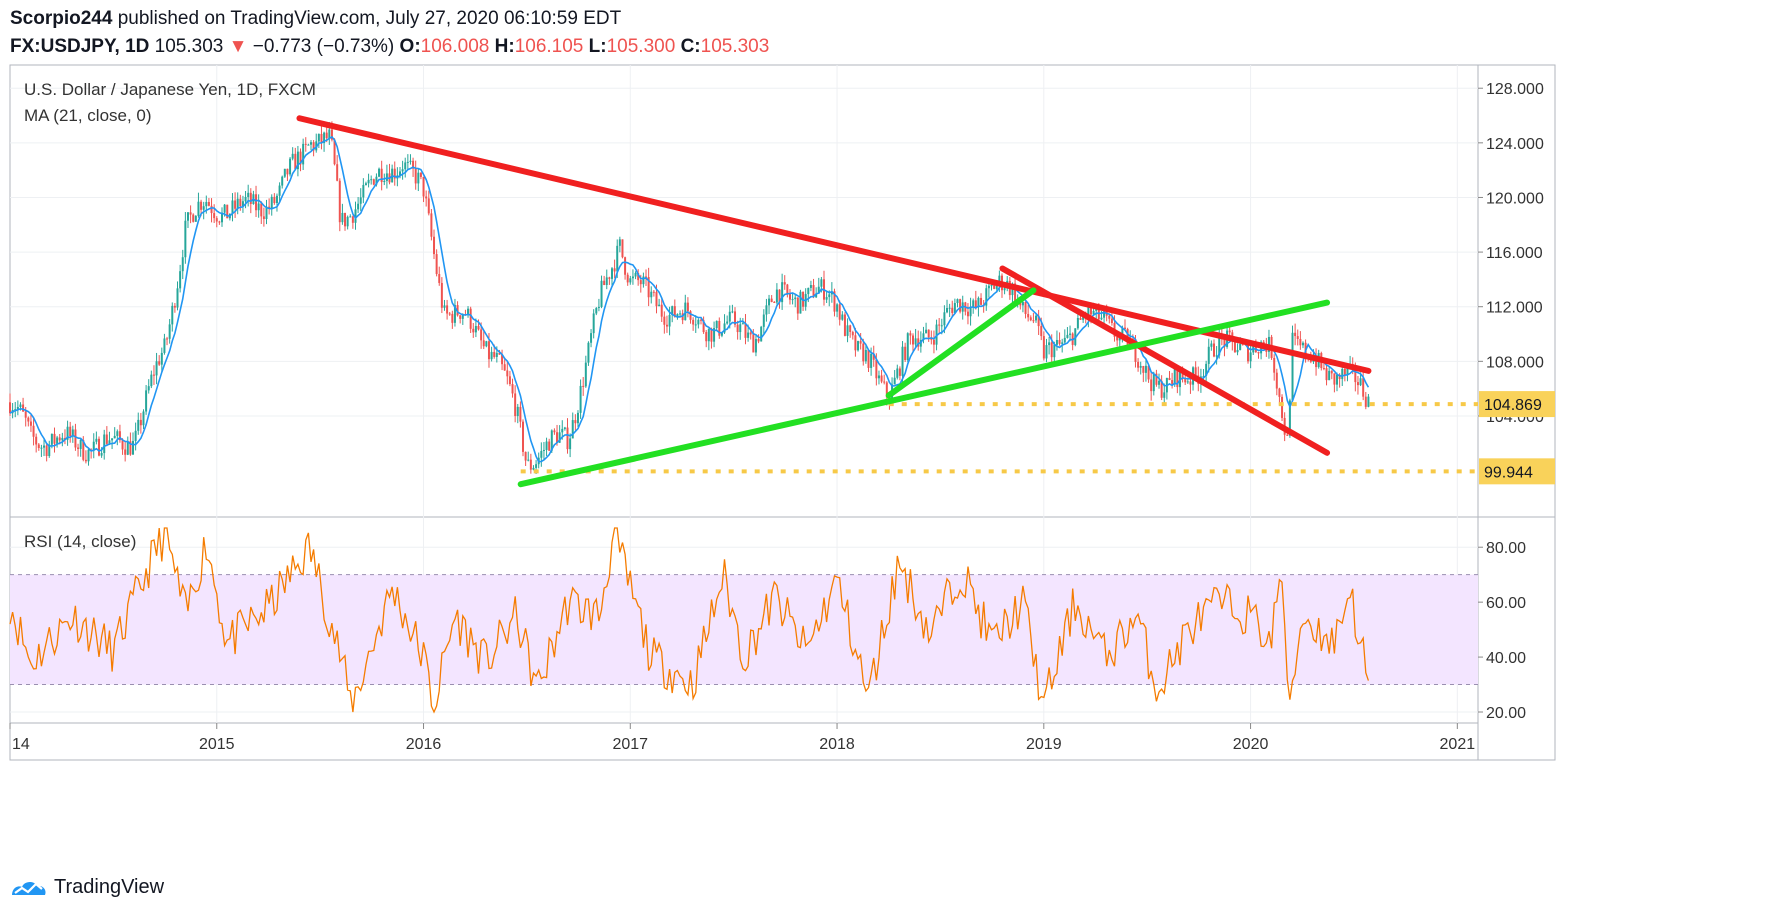  What do you see at coordinates (61, 18) in the screenshot?
I see `author-name: Scorpio244` at bounding box center [61, 18].